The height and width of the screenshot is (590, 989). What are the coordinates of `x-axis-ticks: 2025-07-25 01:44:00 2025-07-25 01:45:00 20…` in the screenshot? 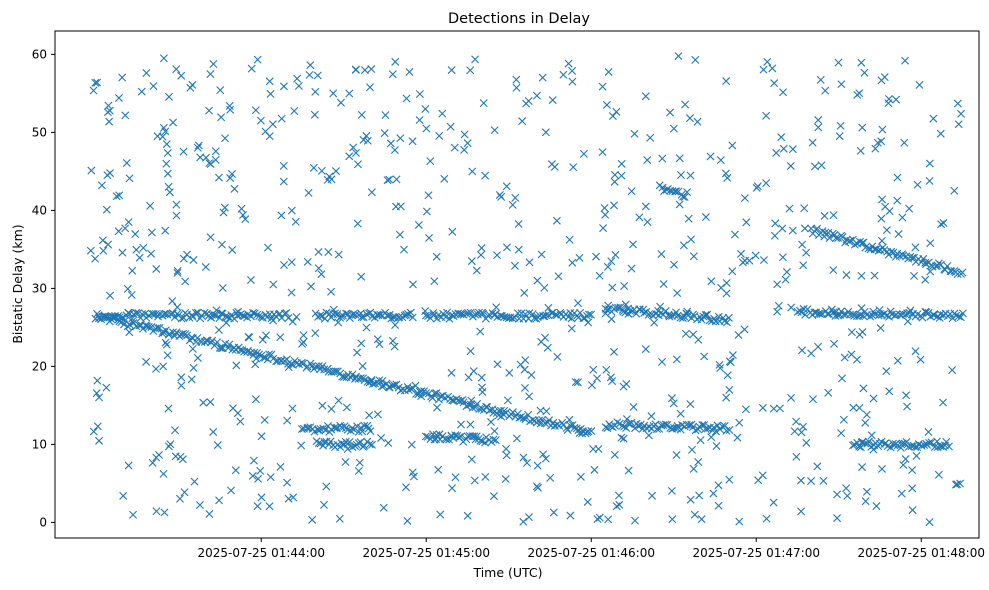 It's located at (591, 549).